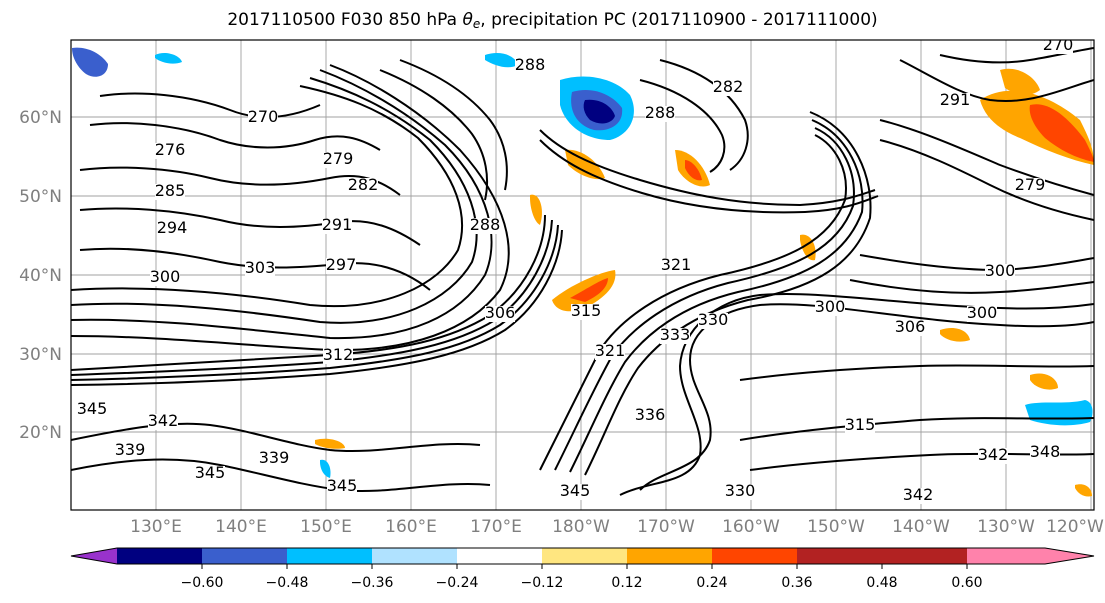 This screenshot has height=603, width=1105. I want to click on colorbar-ticks, so click(584, 566).